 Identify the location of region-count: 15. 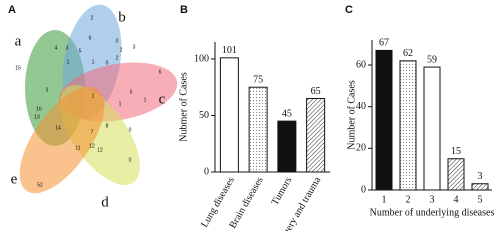
(18, 68).